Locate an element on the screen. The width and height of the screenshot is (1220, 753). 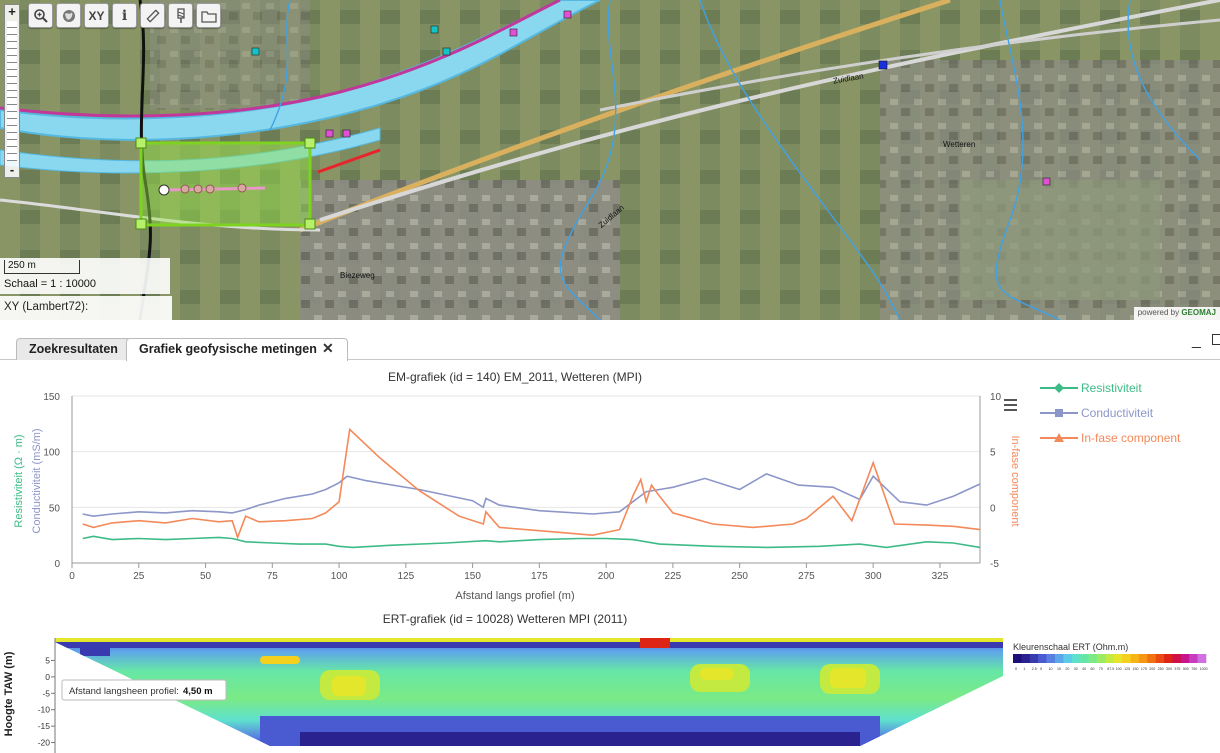
em-y-tick-right: 10 is located at coordinates (996, 397).